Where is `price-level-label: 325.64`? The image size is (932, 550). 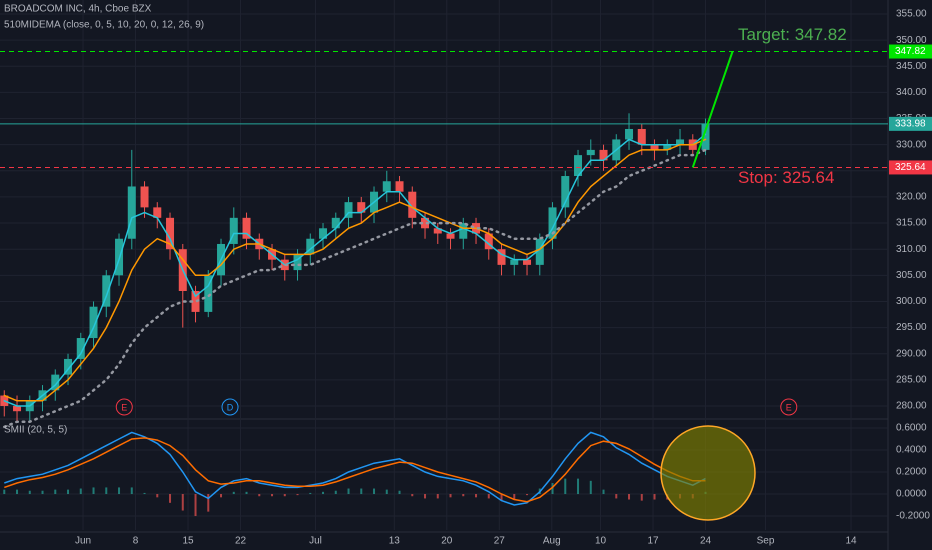 price-level-label: 325.64 is located at coordinates (910, 167).